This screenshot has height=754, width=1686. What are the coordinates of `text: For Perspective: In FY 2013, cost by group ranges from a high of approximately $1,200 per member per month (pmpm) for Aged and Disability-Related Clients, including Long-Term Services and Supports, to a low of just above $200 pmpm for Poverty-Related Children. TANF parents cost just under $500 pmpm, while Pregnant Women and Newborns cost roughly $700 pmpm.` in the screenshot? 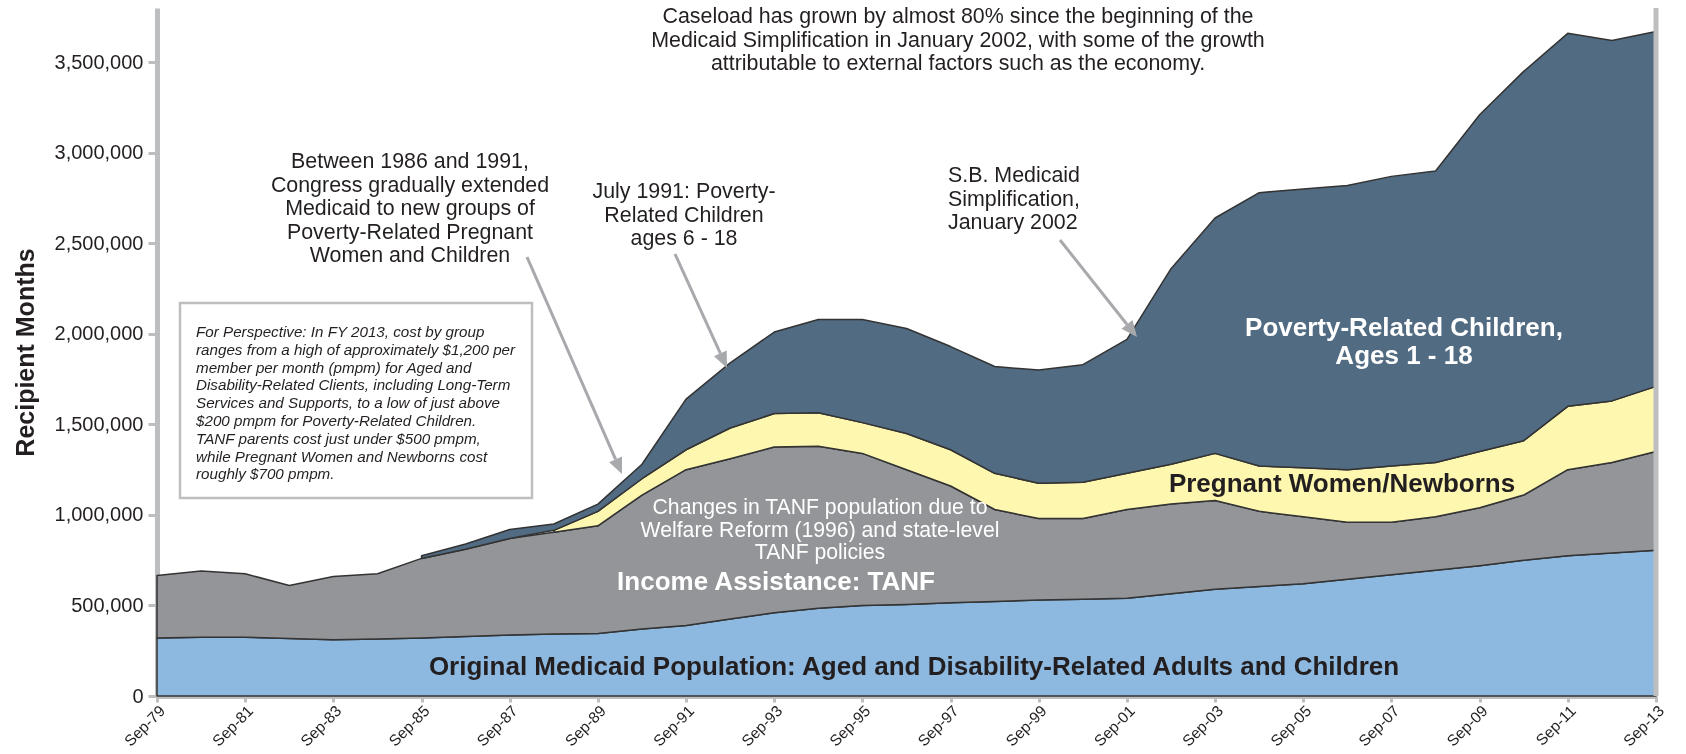 It's located at (356, 403).